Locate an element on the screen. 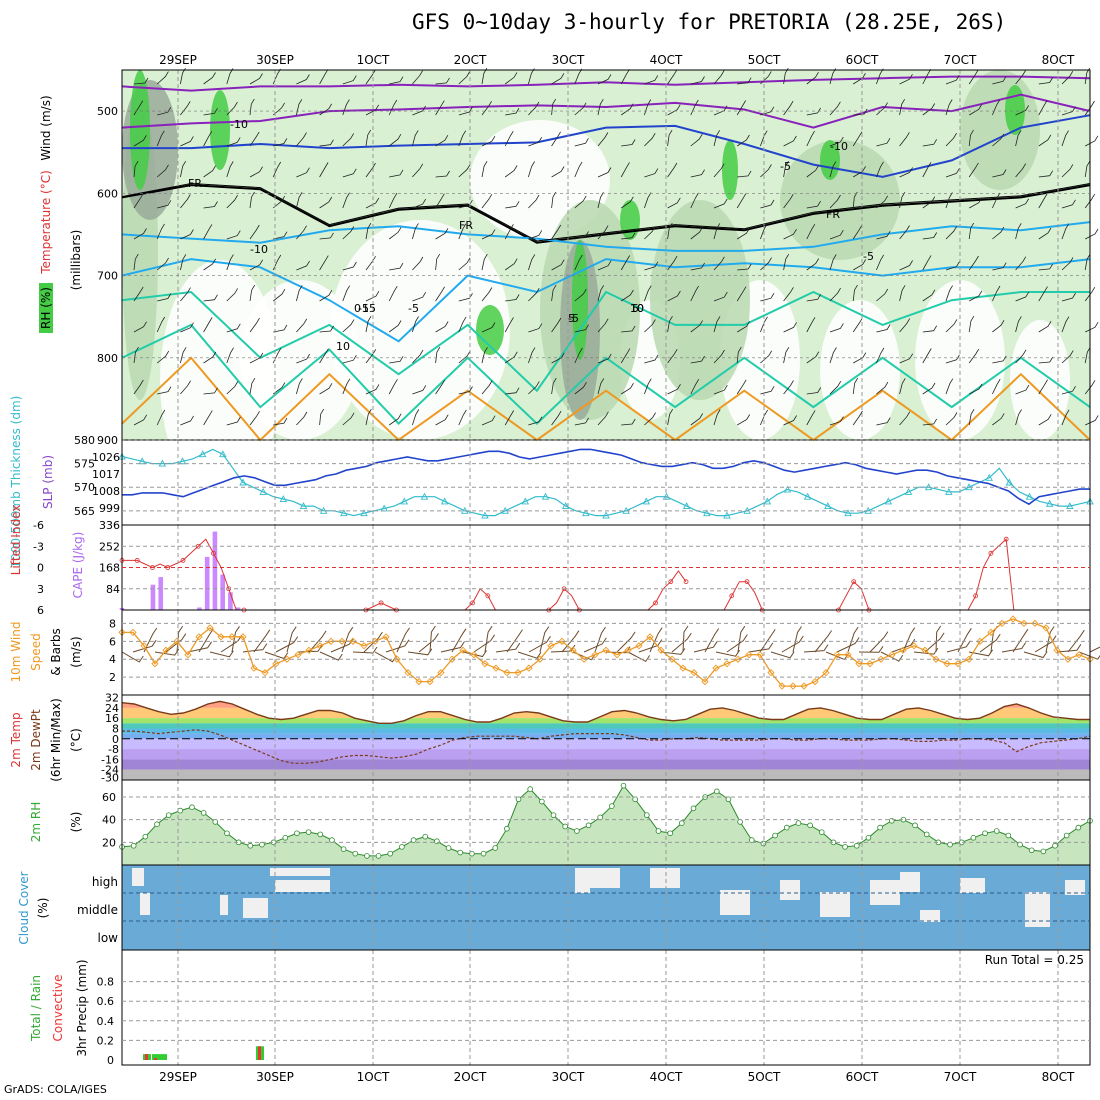  label-lifted-index: Lifted Index is located at coordinates (16, 540).